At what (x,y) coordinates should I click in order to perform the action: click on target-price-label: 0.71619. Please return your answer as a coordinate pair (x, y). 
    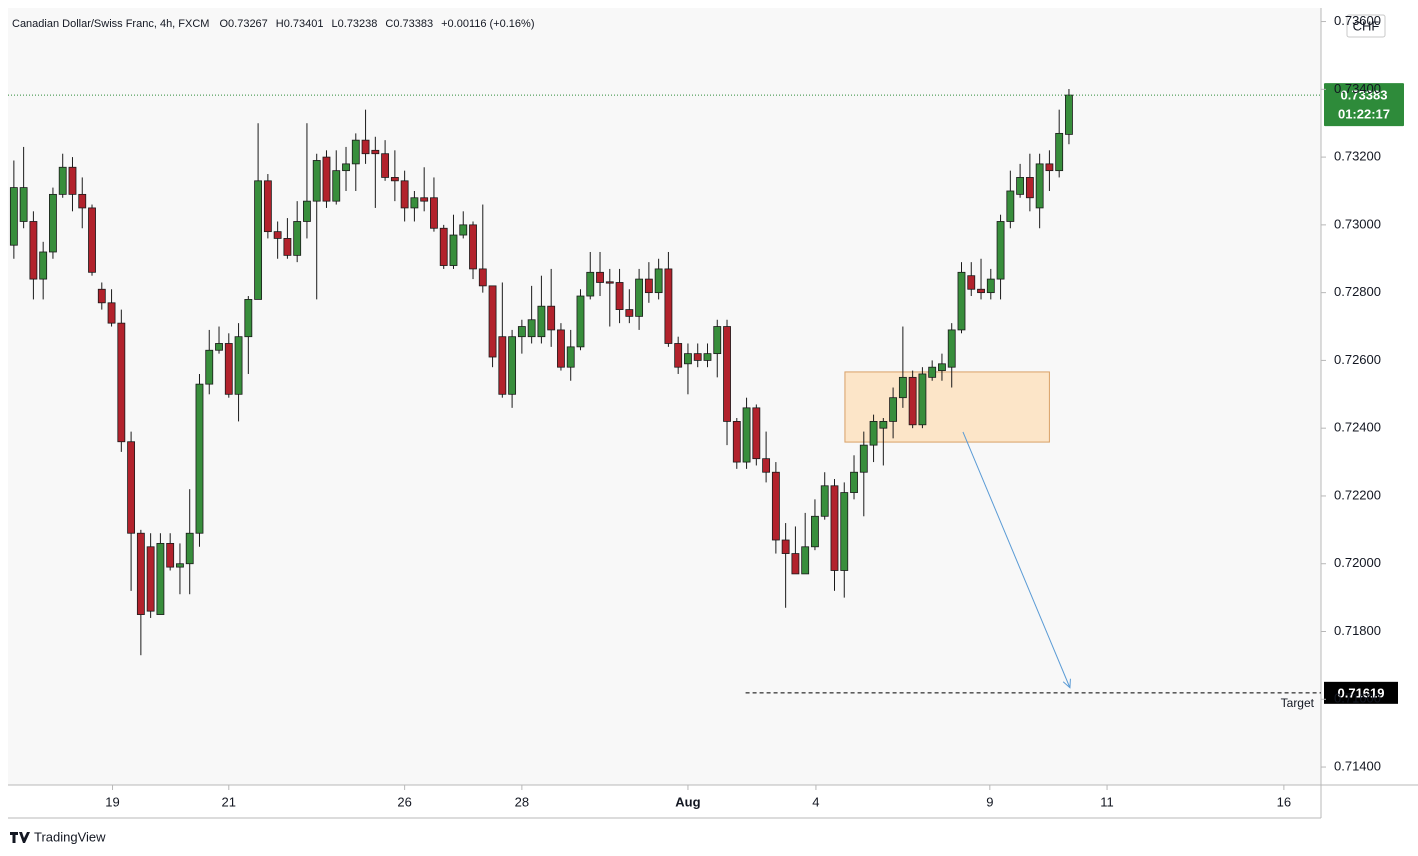
    Looking at the image, I should click on (1361, 692).